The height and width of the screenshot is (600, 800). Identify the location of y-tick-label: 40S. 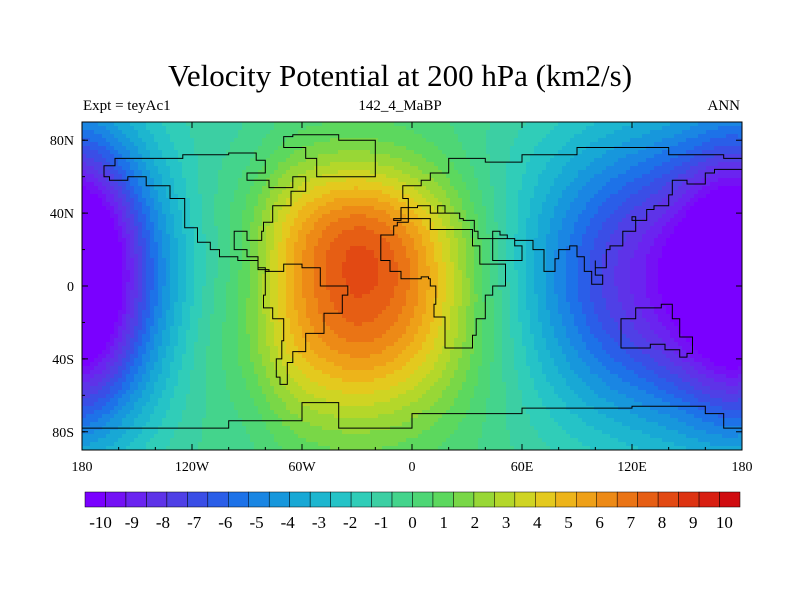
(63, 360).